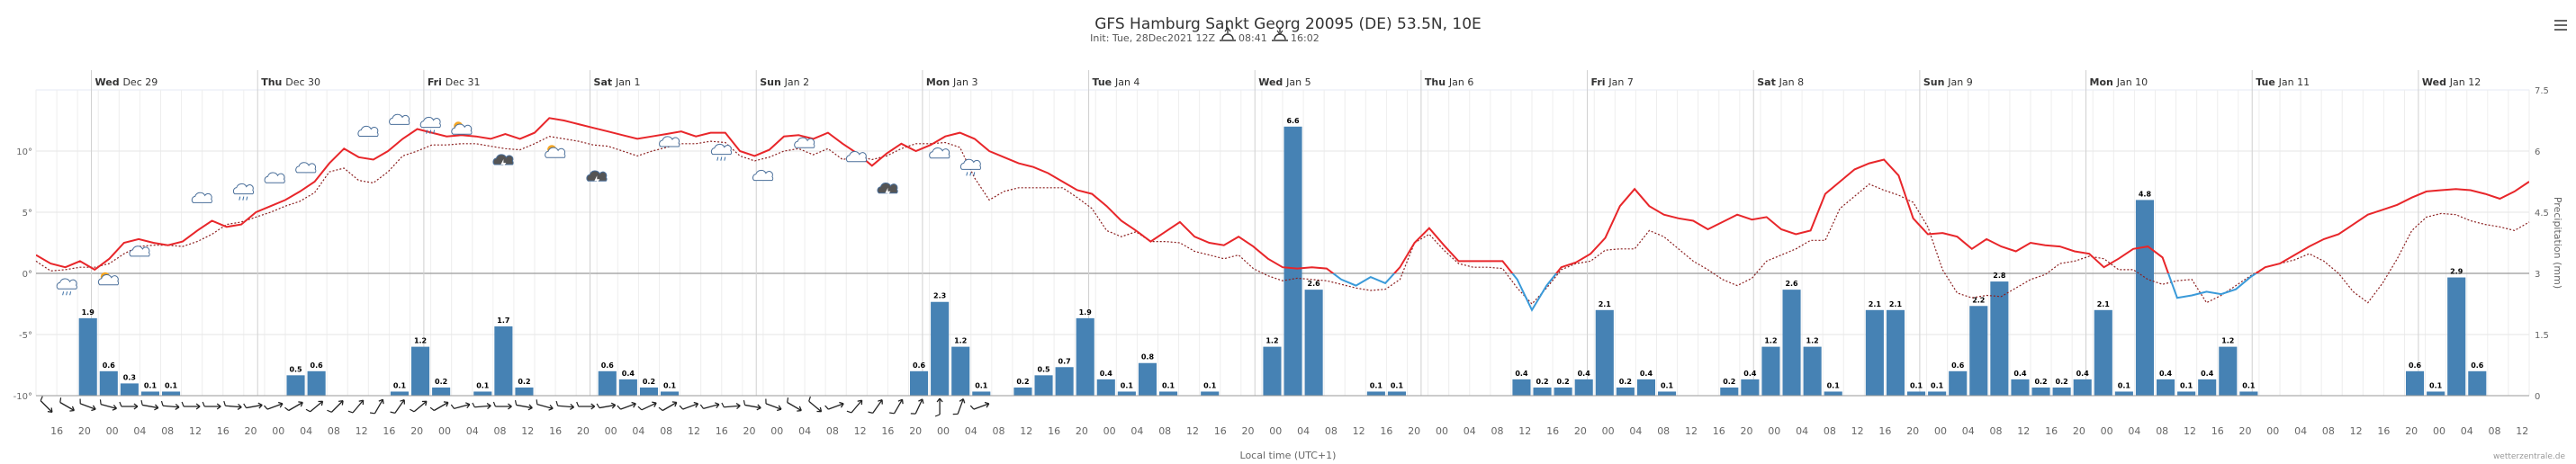 This screenshot has width=2576, height=464. I want to click on precip-value-label: 0.8, so click(1148, 357).